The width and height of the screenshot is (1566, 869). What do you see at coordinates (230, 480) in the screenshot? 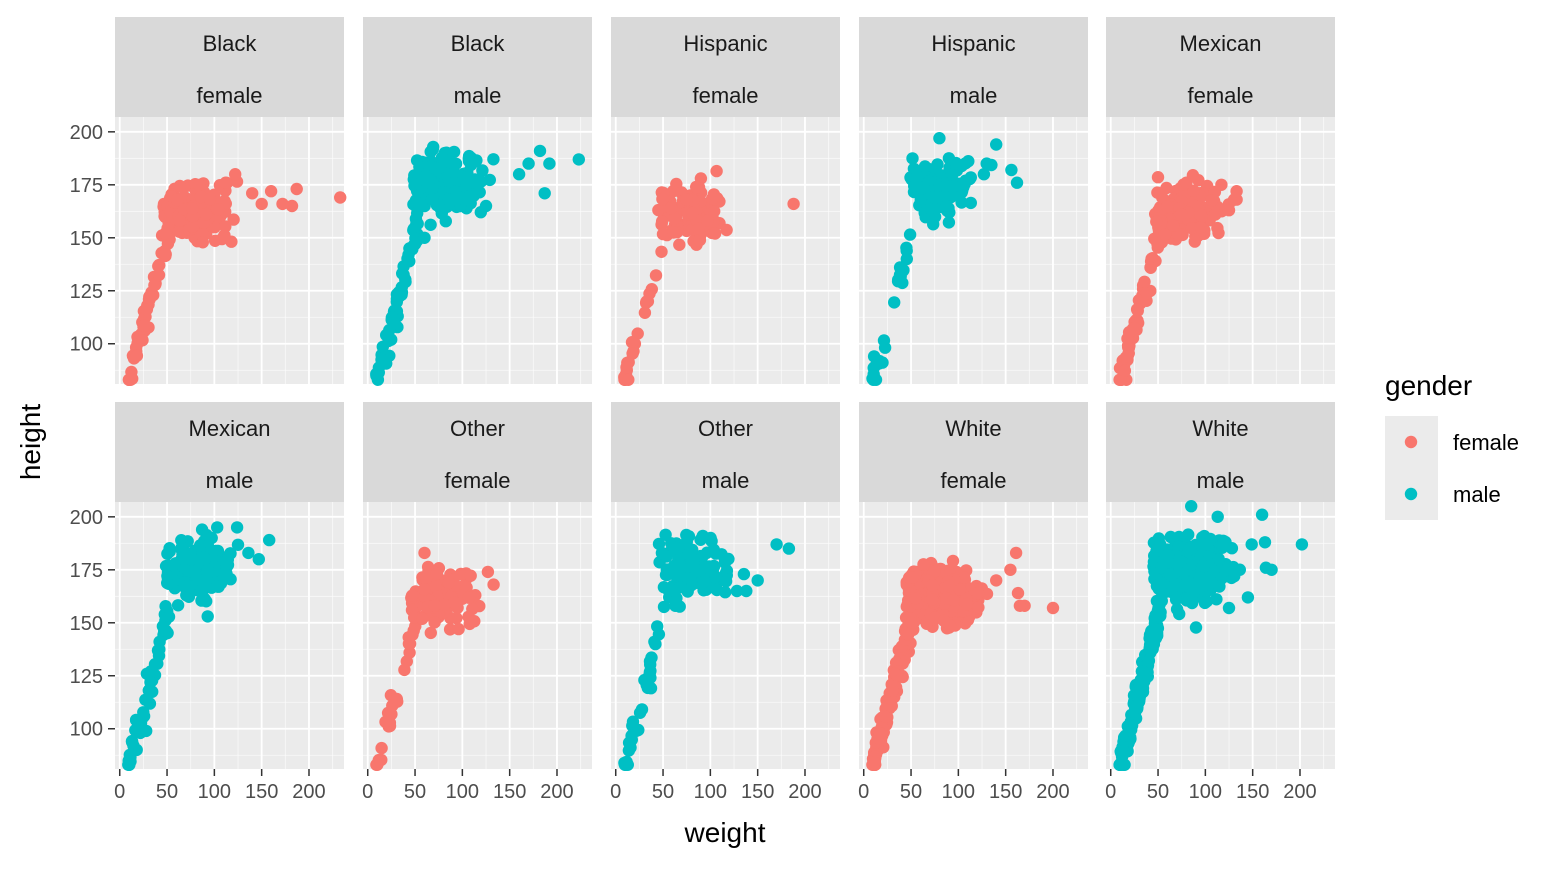
I see `facet-label-gender: male` at bounding box center [230, 480].